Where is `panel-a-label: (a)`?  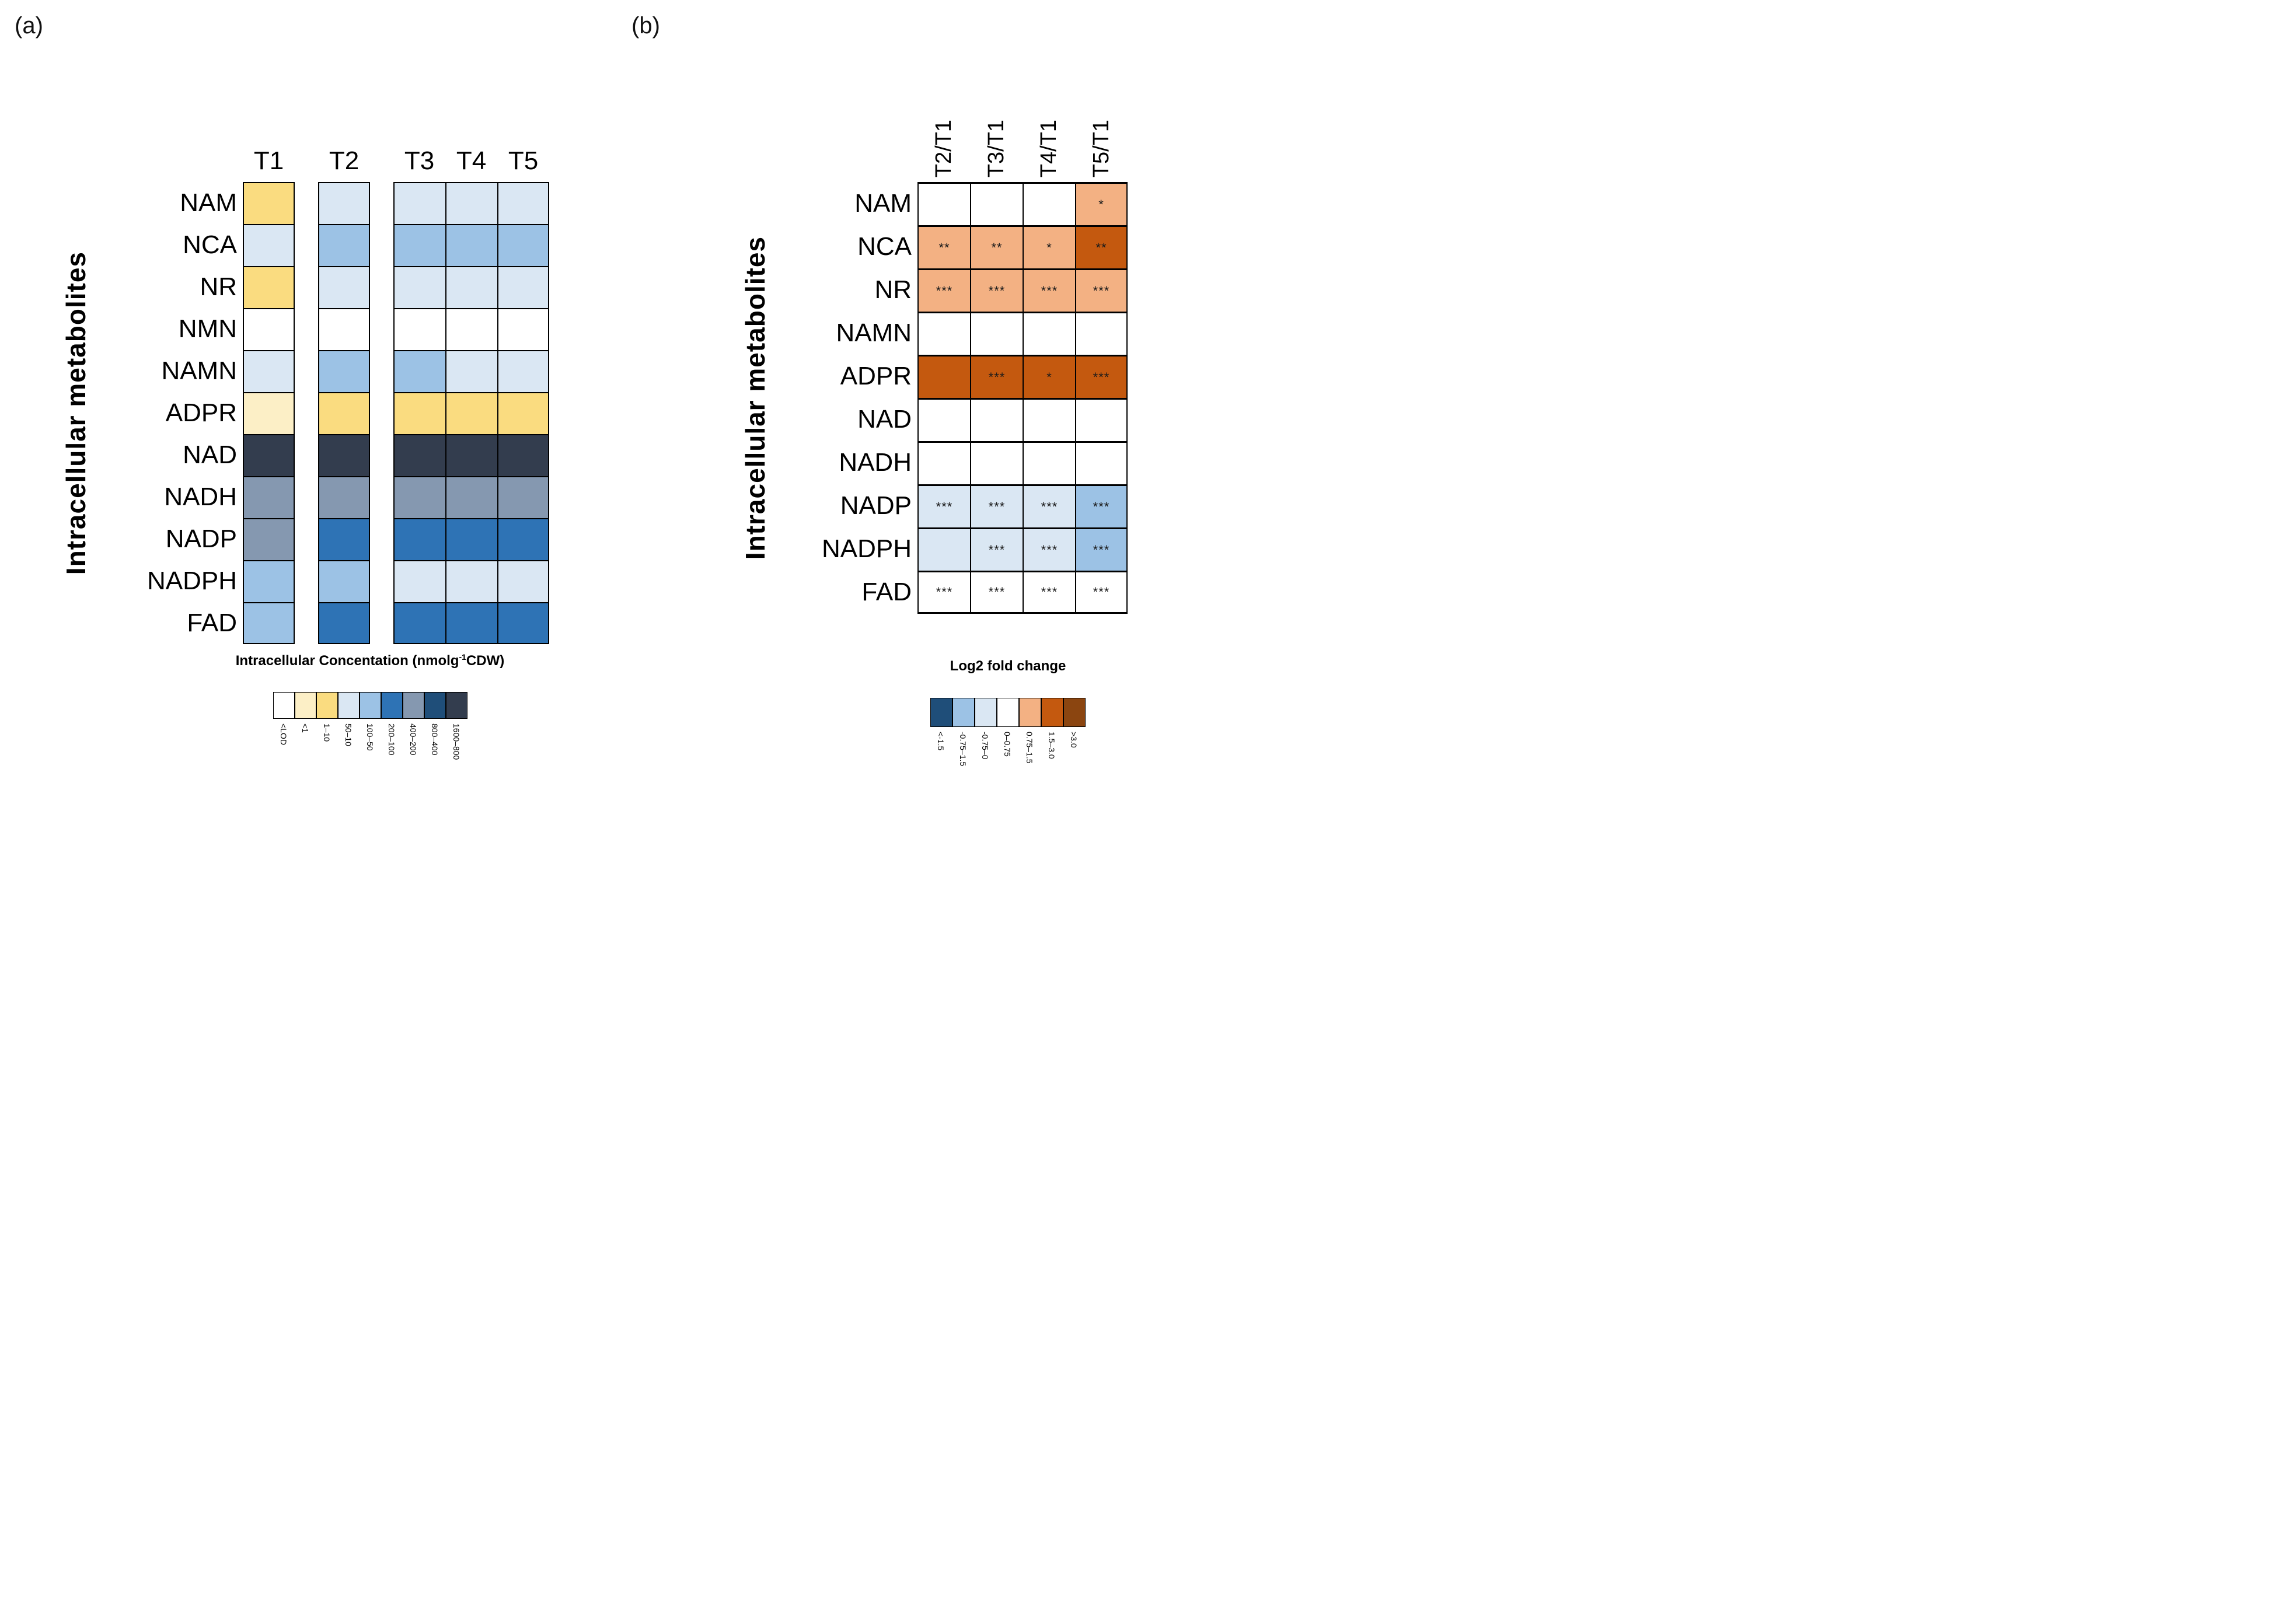
panel-a-label: (a) is located at coordinates (29, 26).